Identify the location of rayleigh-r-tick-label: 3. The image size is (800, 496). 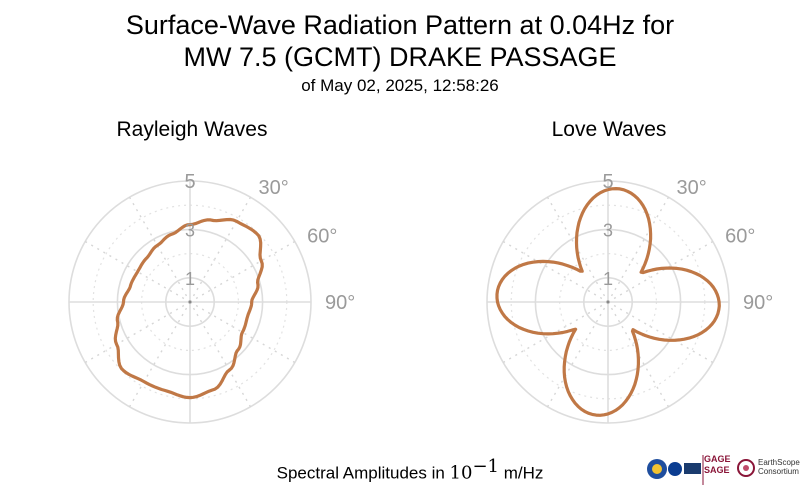
(190, 230).